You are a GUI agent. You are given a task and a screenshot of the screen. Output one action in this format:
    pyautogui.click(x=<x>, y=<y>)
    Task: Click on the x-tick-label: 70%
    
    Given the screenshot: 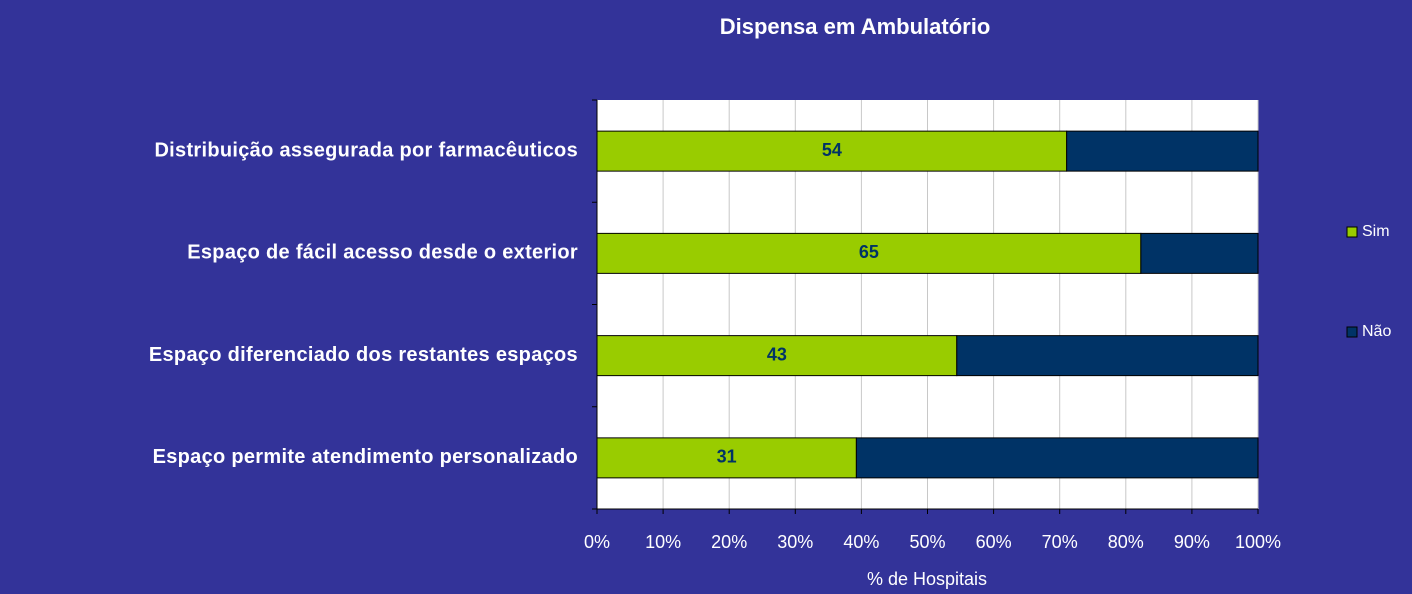 What is the action you would take?
    pyautogui.click(x=1060, y=542)
    